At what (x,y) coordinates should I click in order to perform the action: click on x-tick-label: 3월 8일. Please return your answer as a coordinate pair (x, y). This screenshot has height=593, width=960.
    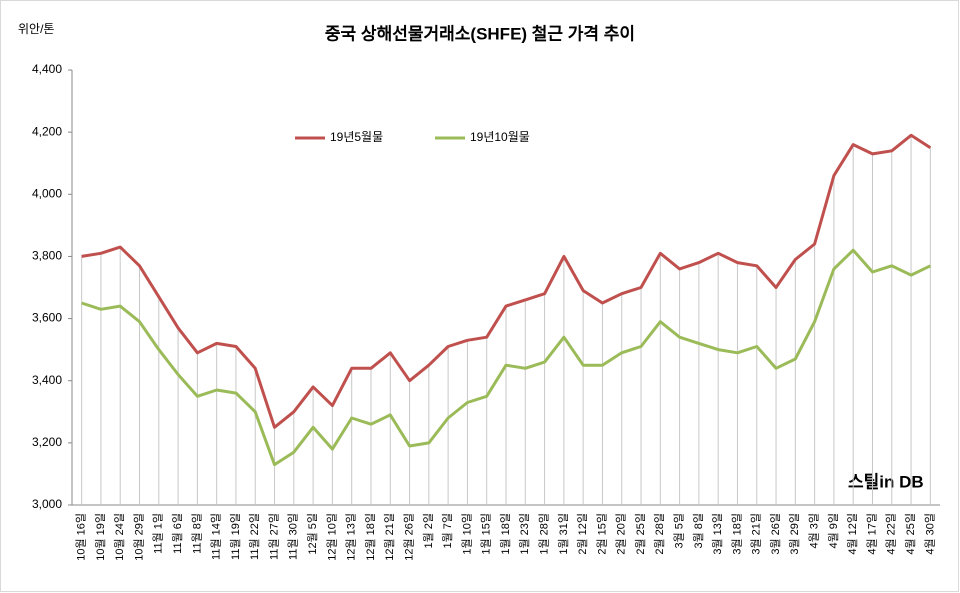
    Looking at the image, I should click on (698, 531).